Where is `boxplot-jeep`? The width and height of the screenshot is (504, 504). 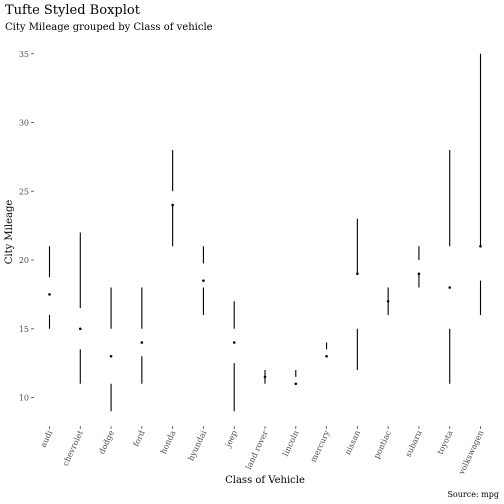 boxplot-jeep is located at coordinates (234, 356).